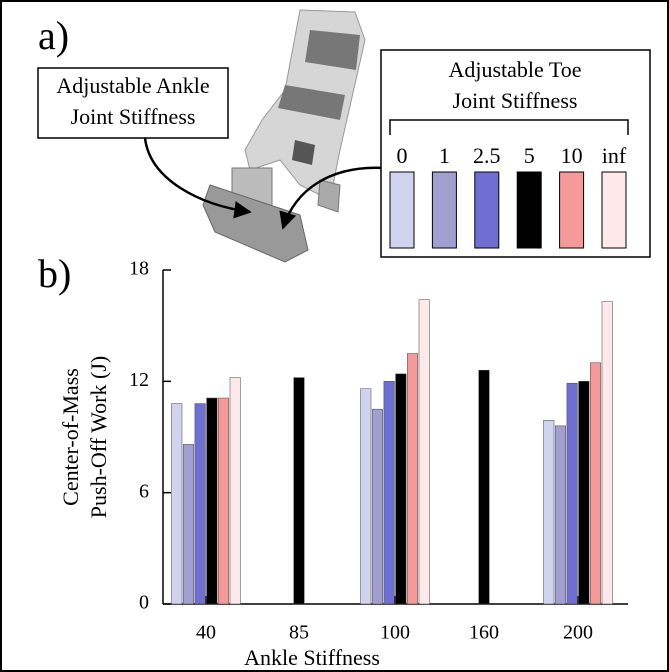  I want to click on legend-label: 5, so click(529, 155).